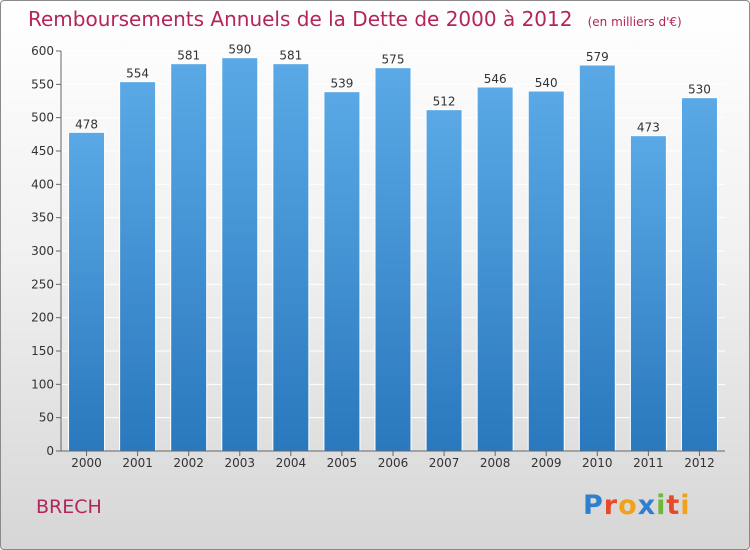  Describe the element at coordinates (648, 128) in the screenshot. I see `value-label-2011: 473` at that location.